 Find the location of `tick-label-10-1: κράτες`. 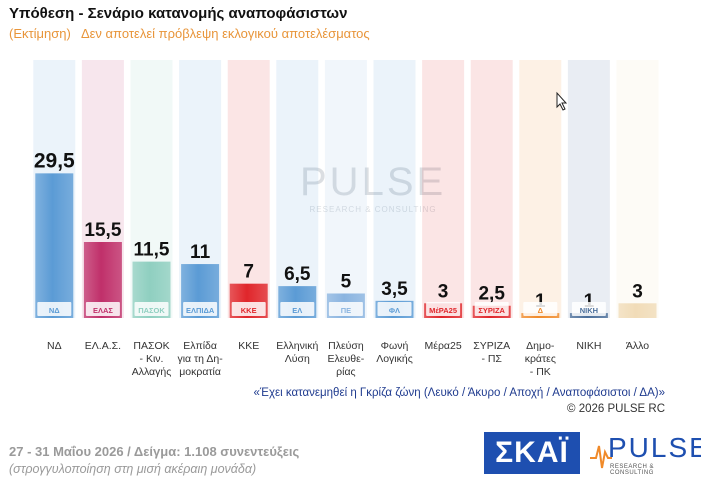

tick-label-10-1: κράτες is located at coordinates (540, 359).